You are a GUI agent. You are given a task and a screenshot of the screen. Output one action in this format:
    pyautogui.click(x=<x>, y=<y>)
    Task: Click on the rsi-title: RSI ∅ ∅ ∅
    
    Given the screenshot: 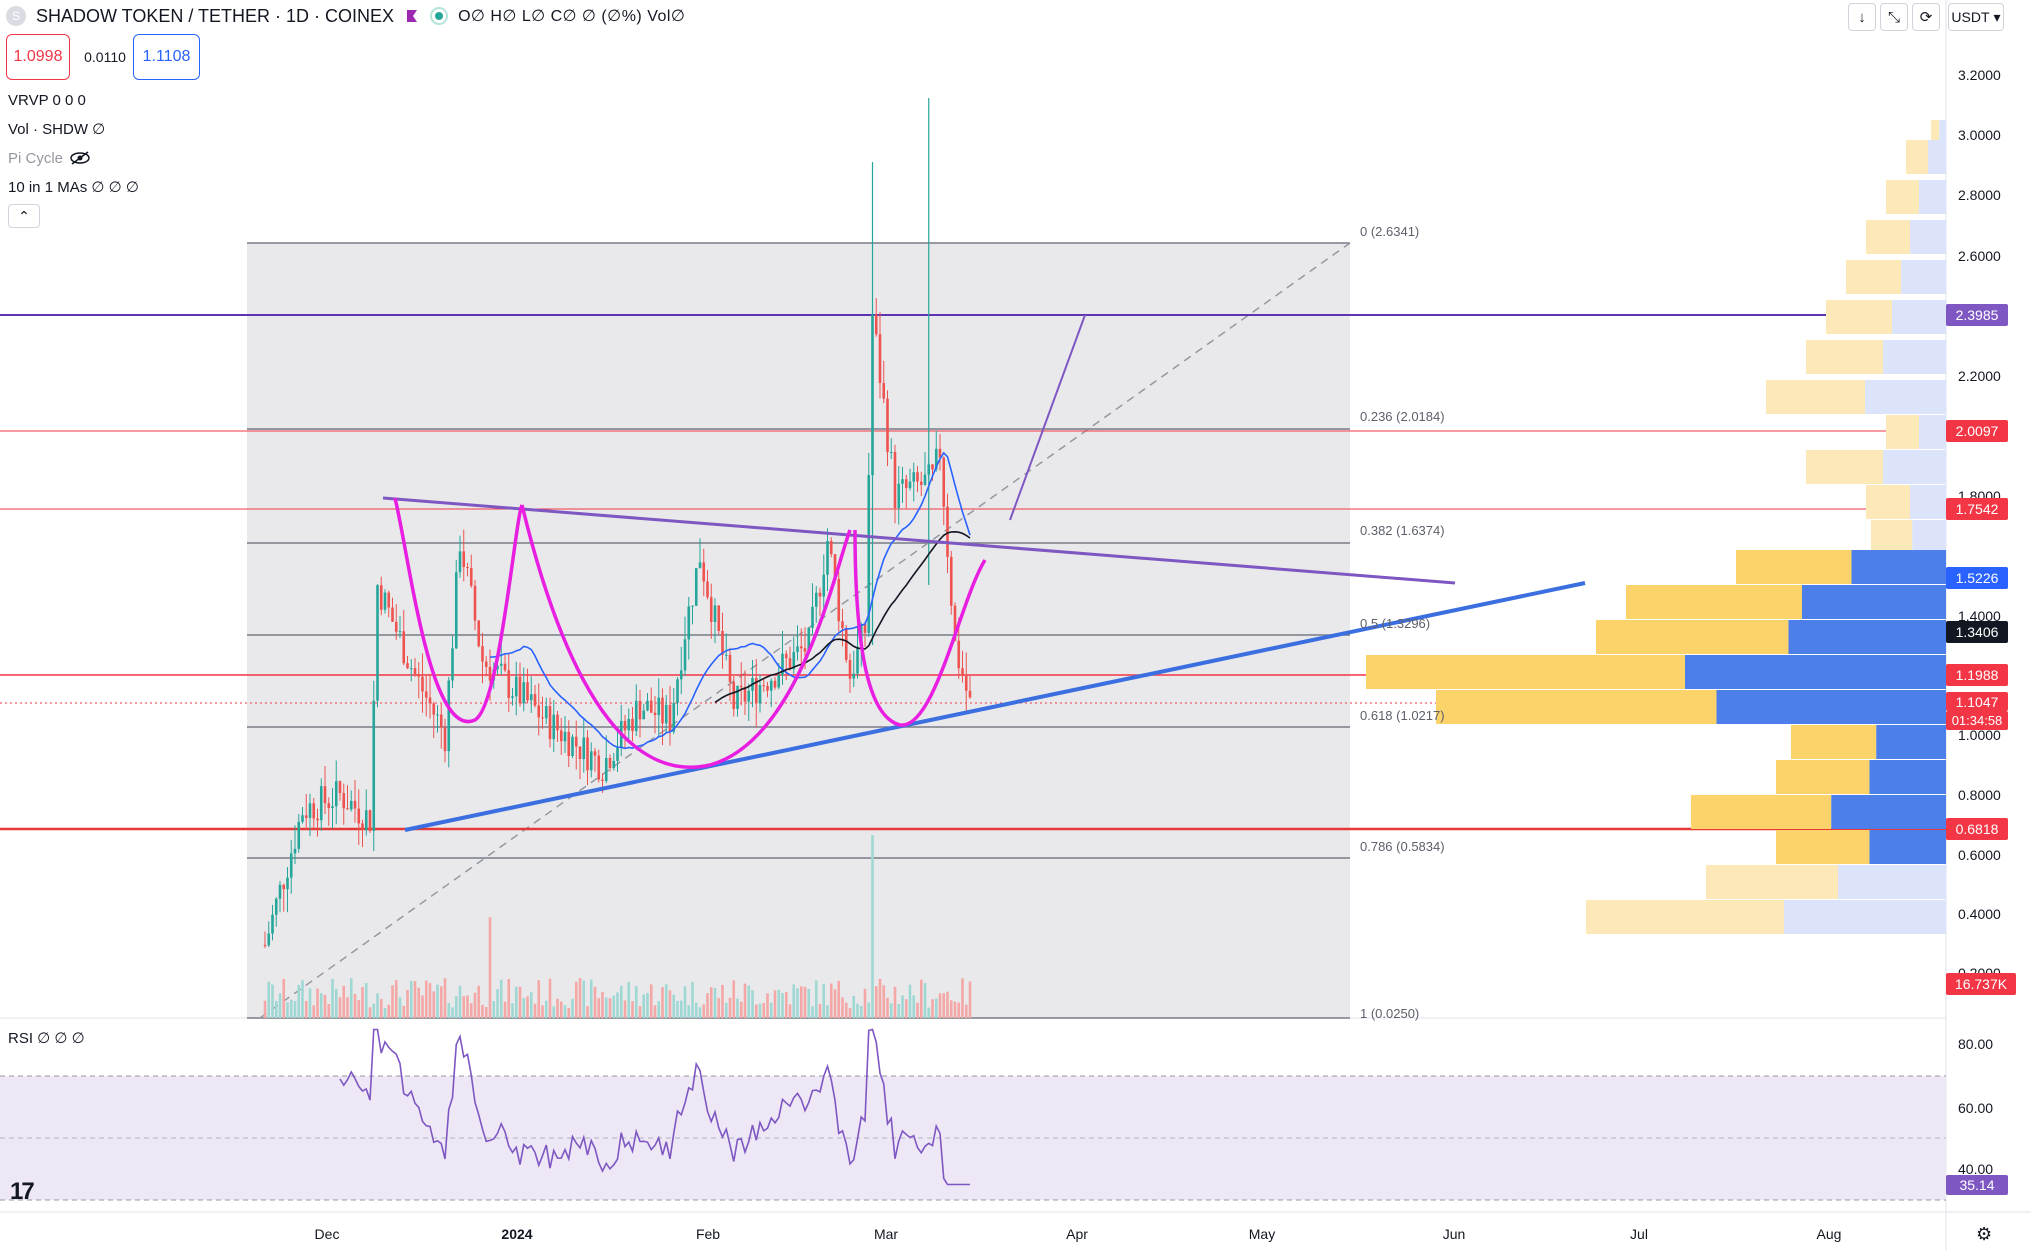 What is the action you would take?
    pyautogui.click(x=46, y=1038)
    